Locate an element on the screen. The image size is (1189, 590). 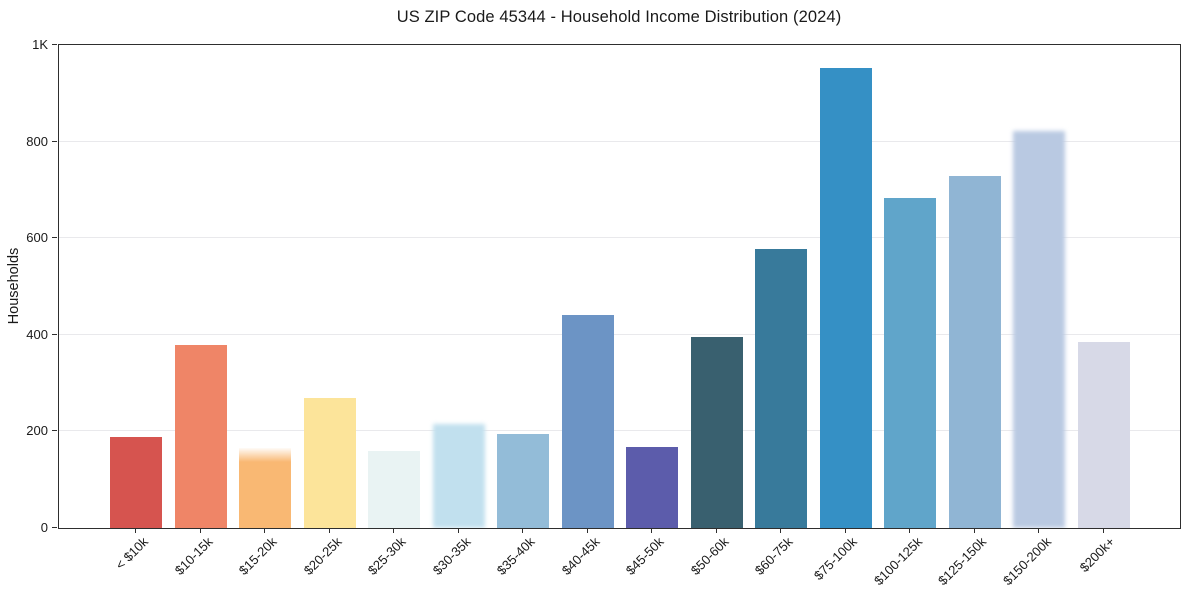
bar-75-100k is located at coordinates (845, 298).